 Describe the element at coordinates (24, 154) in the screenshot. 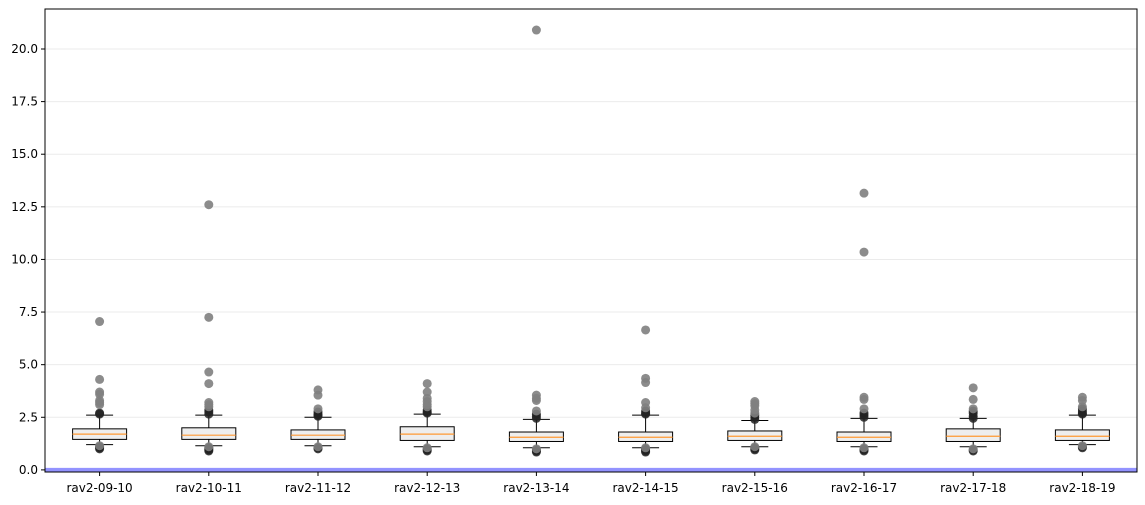

I see `y-tick-label: 15.0` at that location.